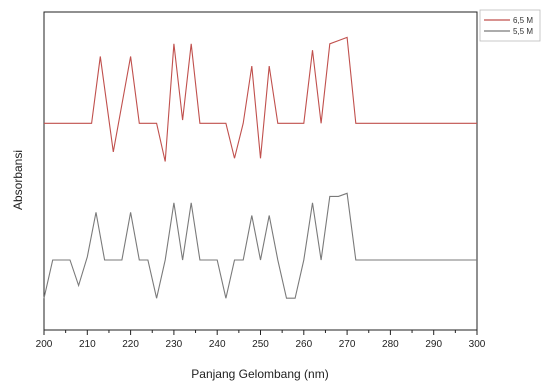 Image resolution: width=542 pixels, height=381 pixels. I want to click on legend-label-2: 5,5 M, so click(523, 31).